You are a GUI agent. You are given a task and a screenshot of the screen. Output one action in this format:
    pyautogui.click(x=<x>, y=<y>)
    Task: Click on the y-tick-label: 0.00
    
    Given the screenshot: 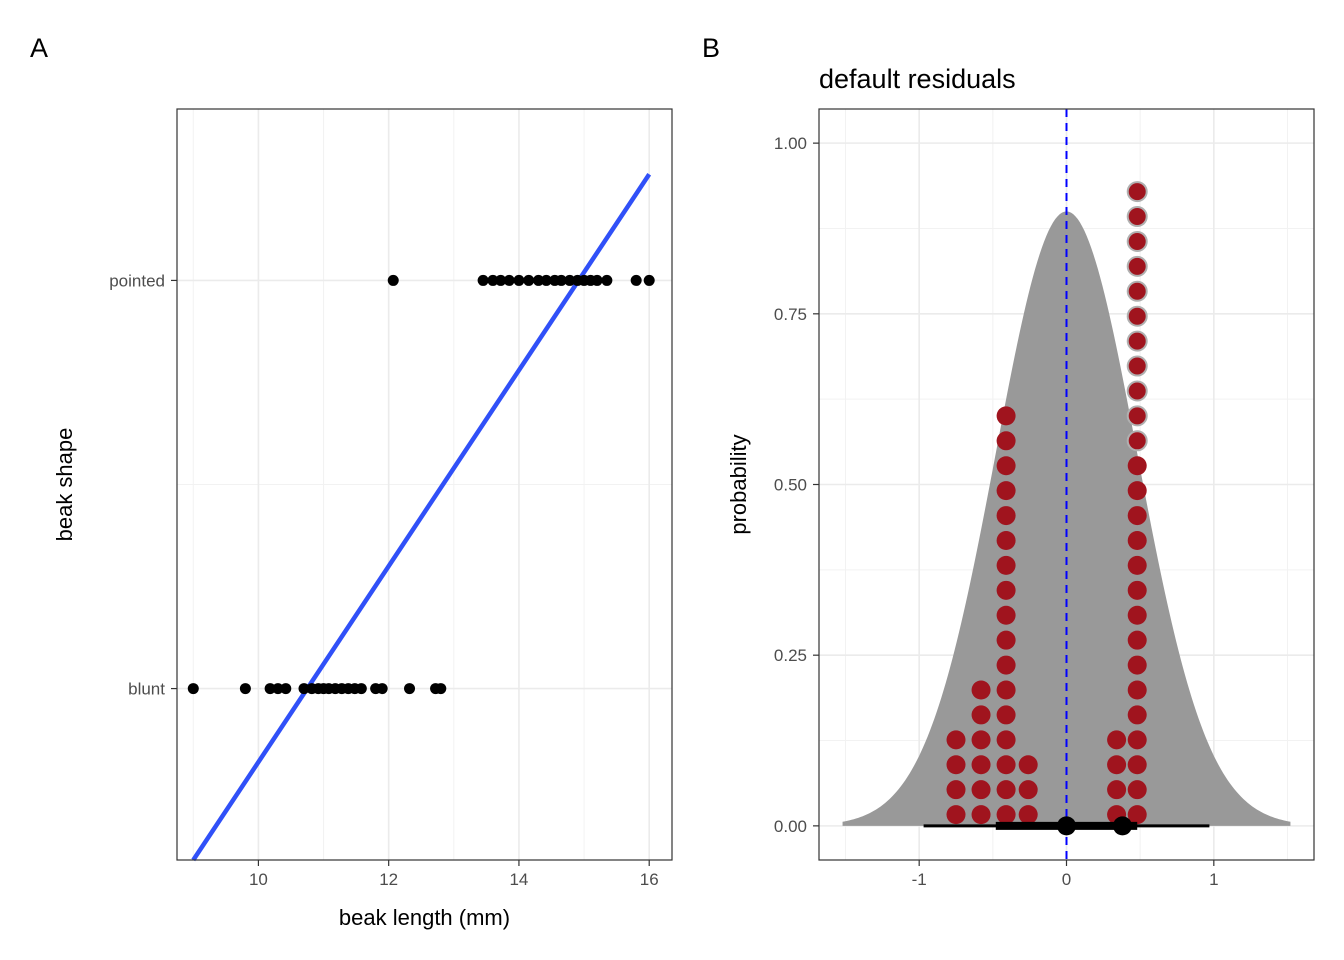 What is the action you would take?
    pyautogui.click(x=790, y=826)
    